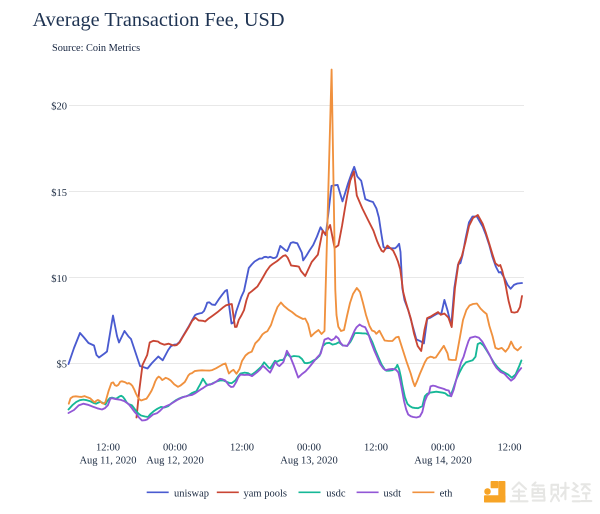 The height and width of the screenshot is (514, 600). Describe the element at coordinates (96, 48) in the screenshot. I see `svg-text: Source: Coin Metrics` at that location.